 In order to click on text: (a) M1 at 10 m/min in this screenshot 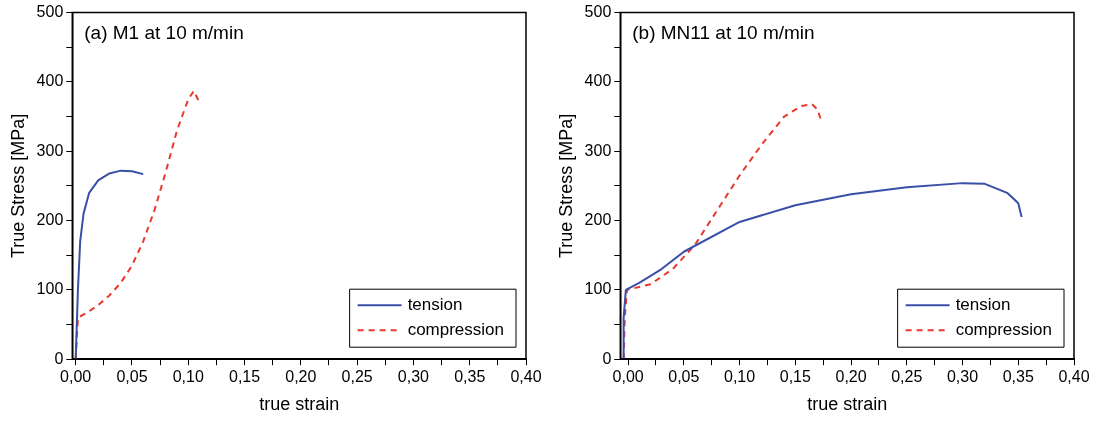, I will do `click(164, 33)`.